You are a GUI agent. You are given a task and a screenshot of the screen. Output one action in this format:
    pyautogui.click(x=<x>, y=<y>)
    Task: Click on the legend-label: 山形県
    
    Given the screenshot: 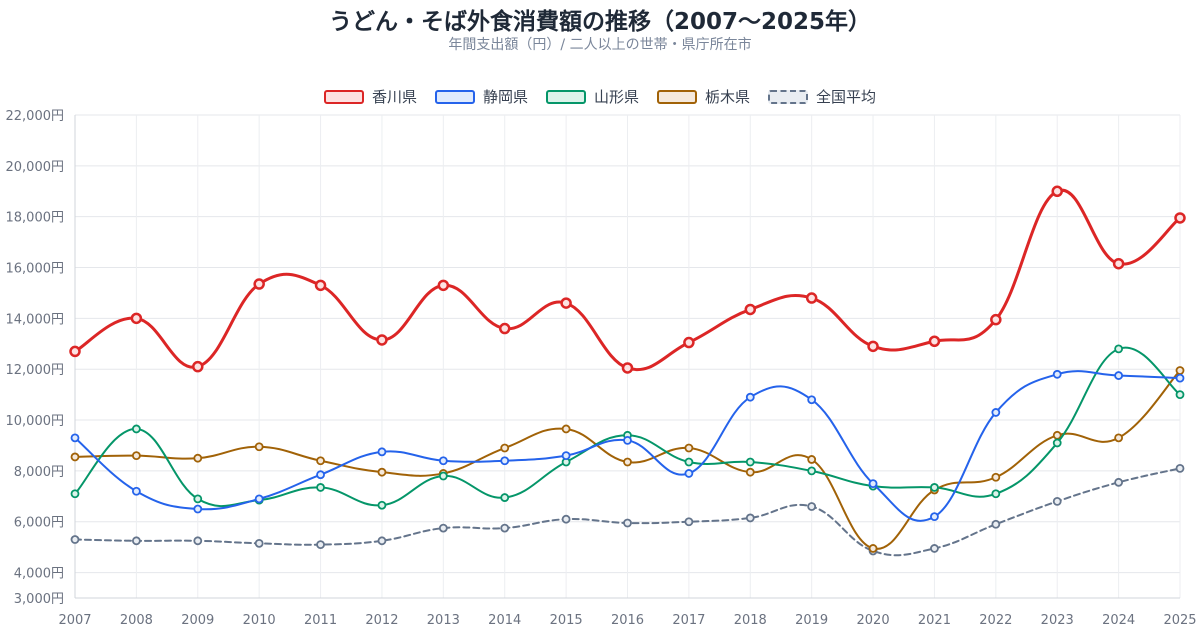 What is the action you would take?
    pyautogui.click(x=616, y=97)
    